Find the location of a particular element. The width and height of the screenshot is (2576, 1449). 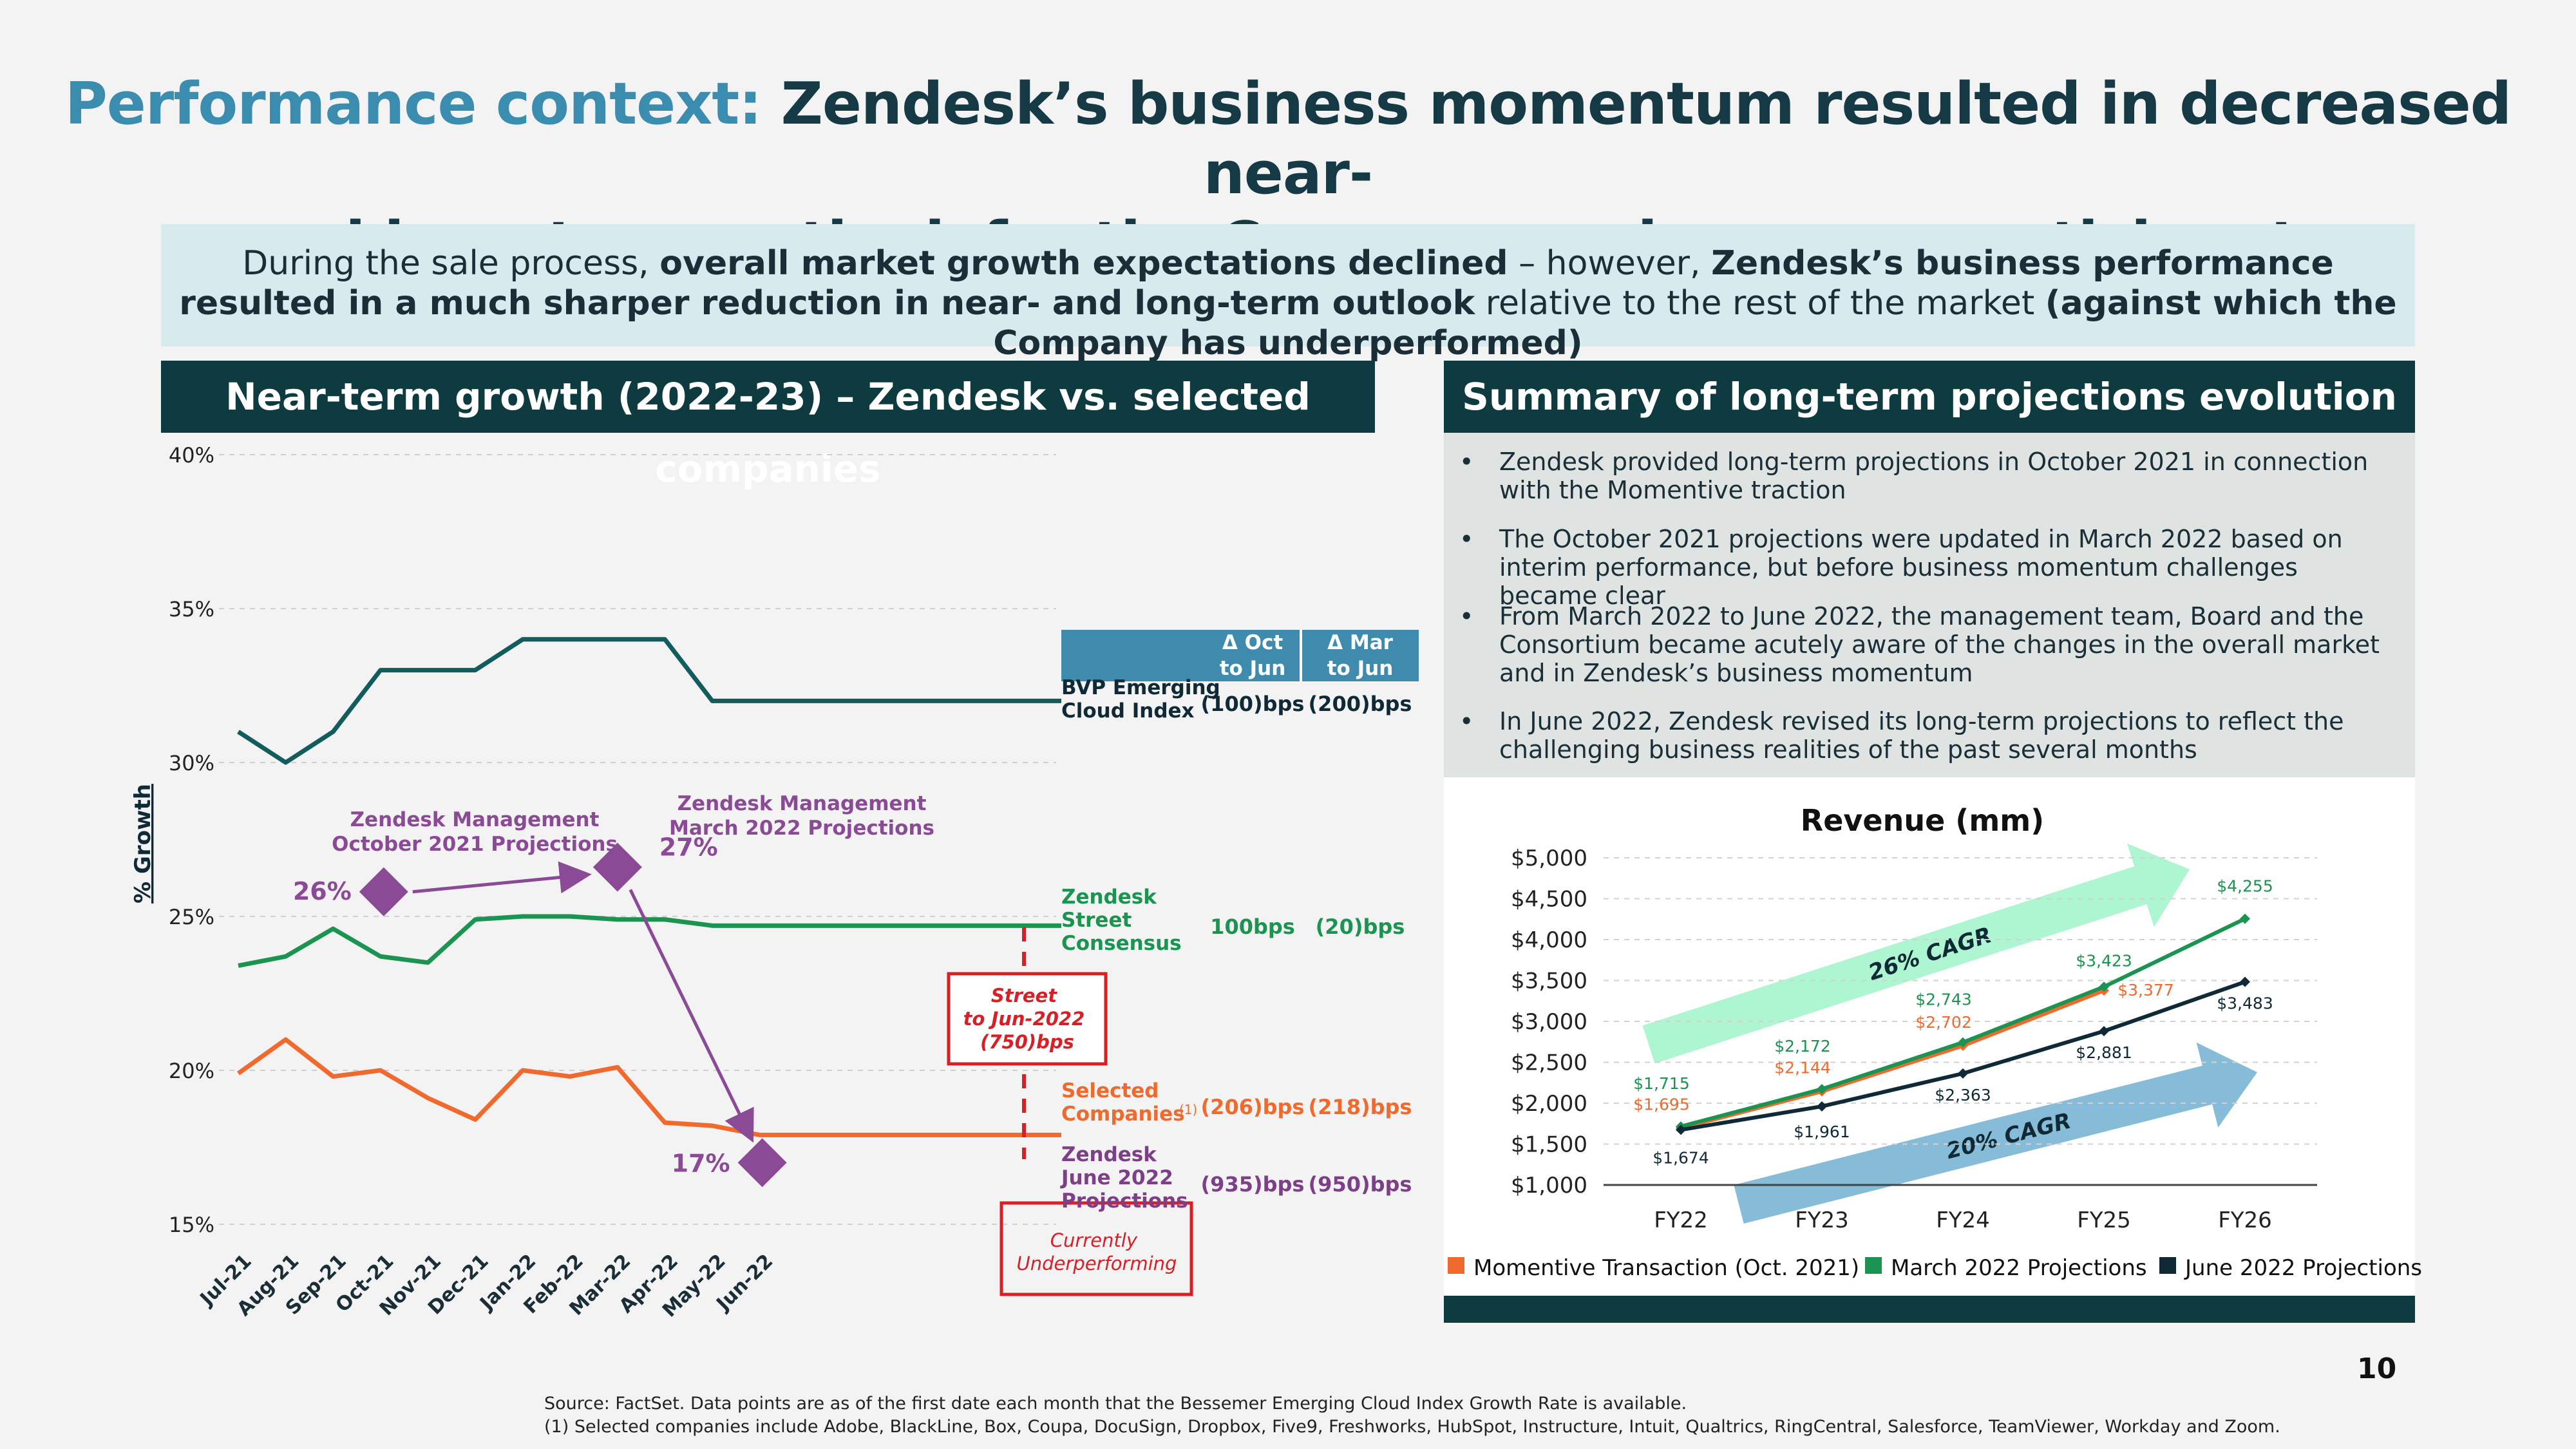

revenue-x-tick: FY24 is located at coordinates (1963, 1221).